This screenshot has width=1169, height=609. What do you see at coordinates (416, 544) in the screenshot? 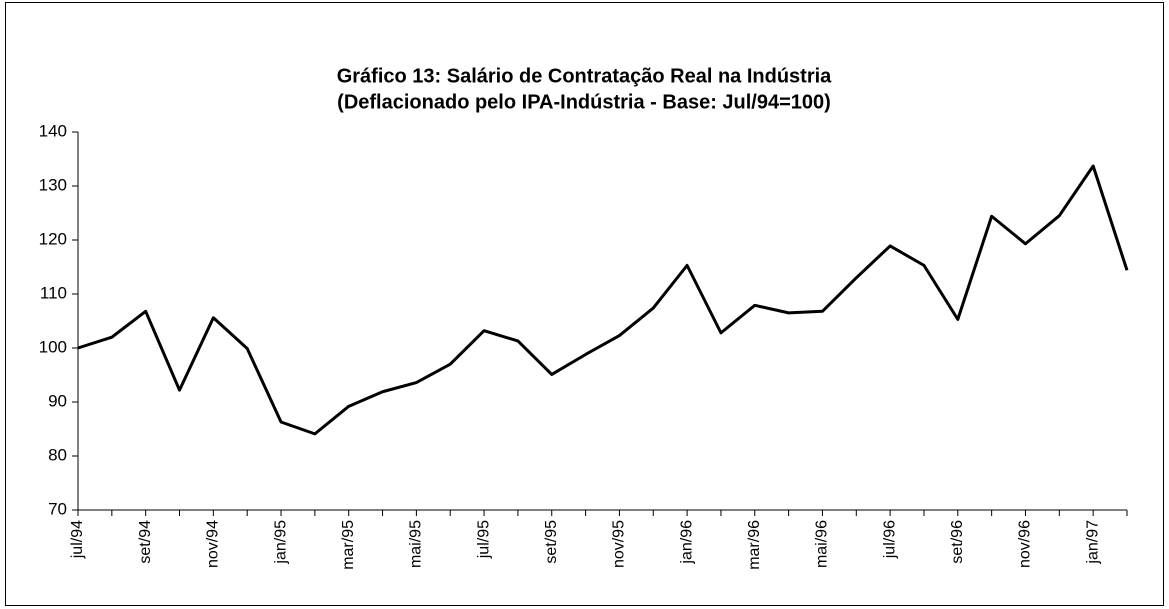
I see `x-tick-label: mai/95` at bounding box center [416, 544].